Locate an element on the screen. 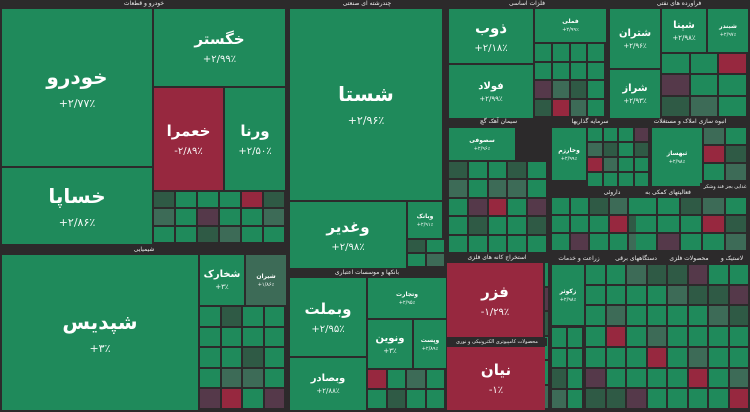 This screenshot has width=750, height=412. treemap-tile: ورنا +۲/۵۰٪ is located at coordinates (255, 139).